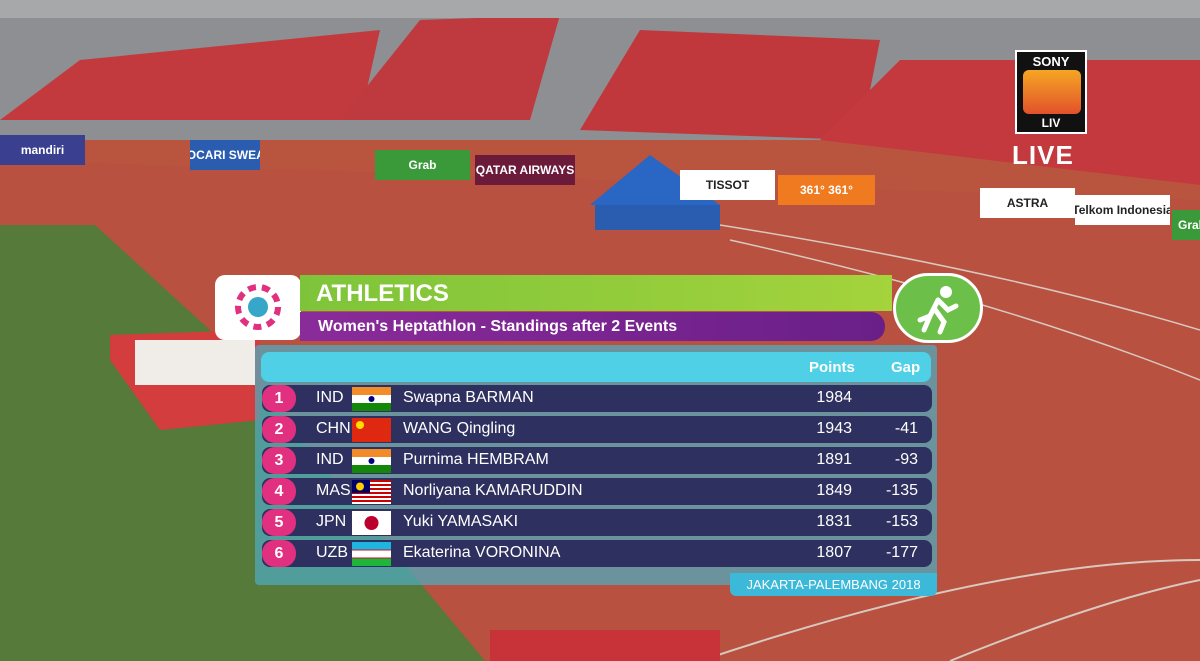 The image size is (1200, 661). I want to click on logo-mark, so click(1052, 92).